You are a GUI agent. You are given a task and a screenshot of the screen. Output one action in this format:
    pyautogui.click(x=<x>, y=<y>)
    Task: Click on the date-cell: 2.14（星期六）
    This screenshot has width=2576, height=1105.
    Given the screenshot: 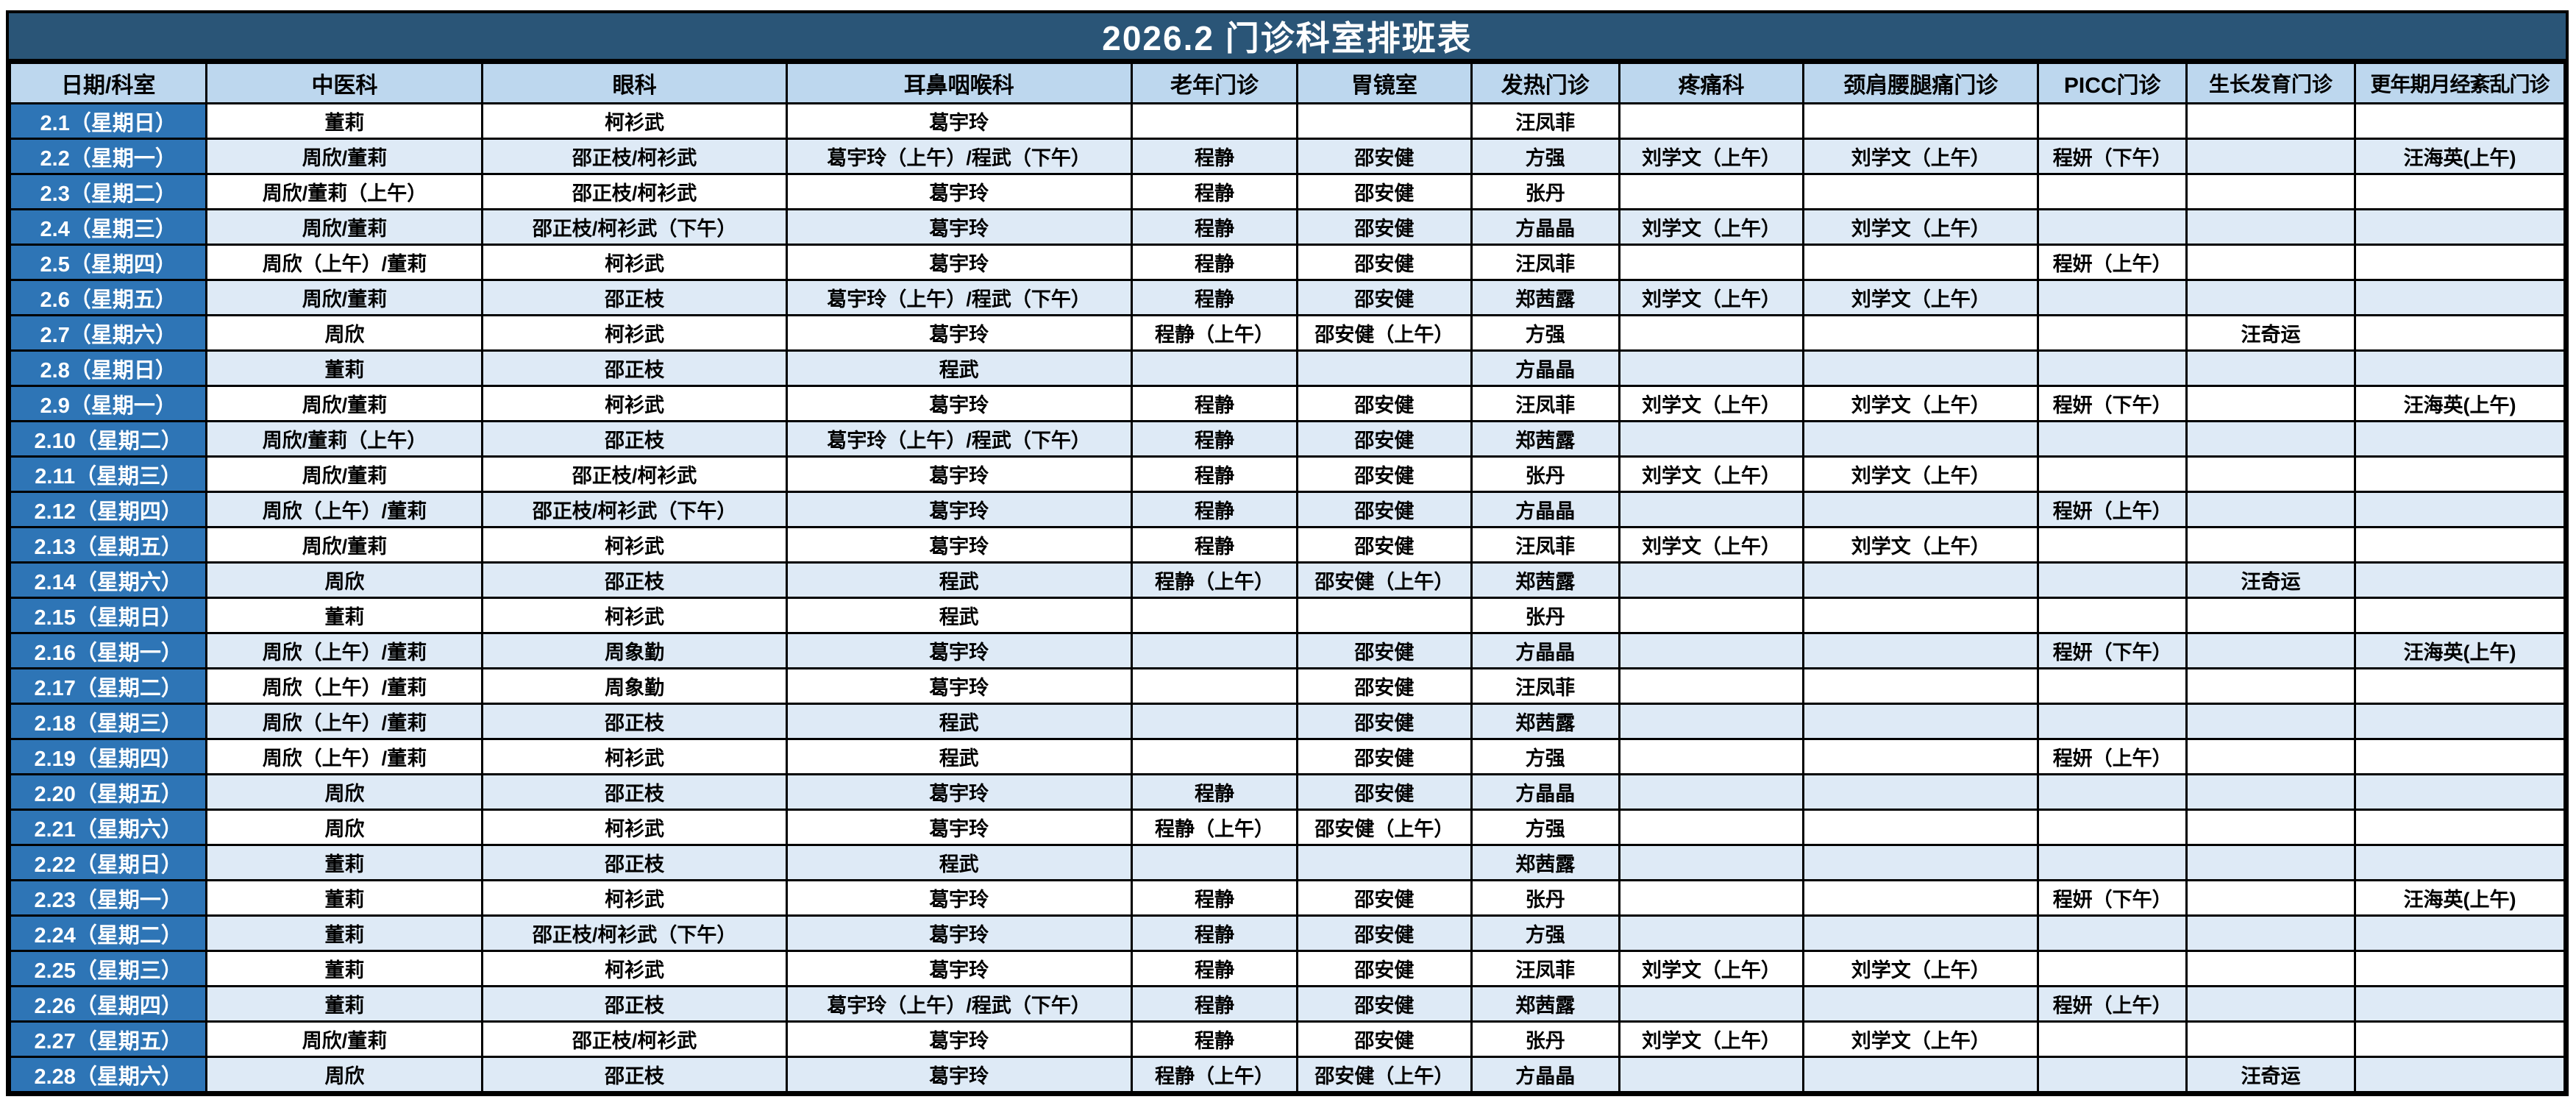 What is the action you would take?
    pyautogui.click(x=108, y=580)
    